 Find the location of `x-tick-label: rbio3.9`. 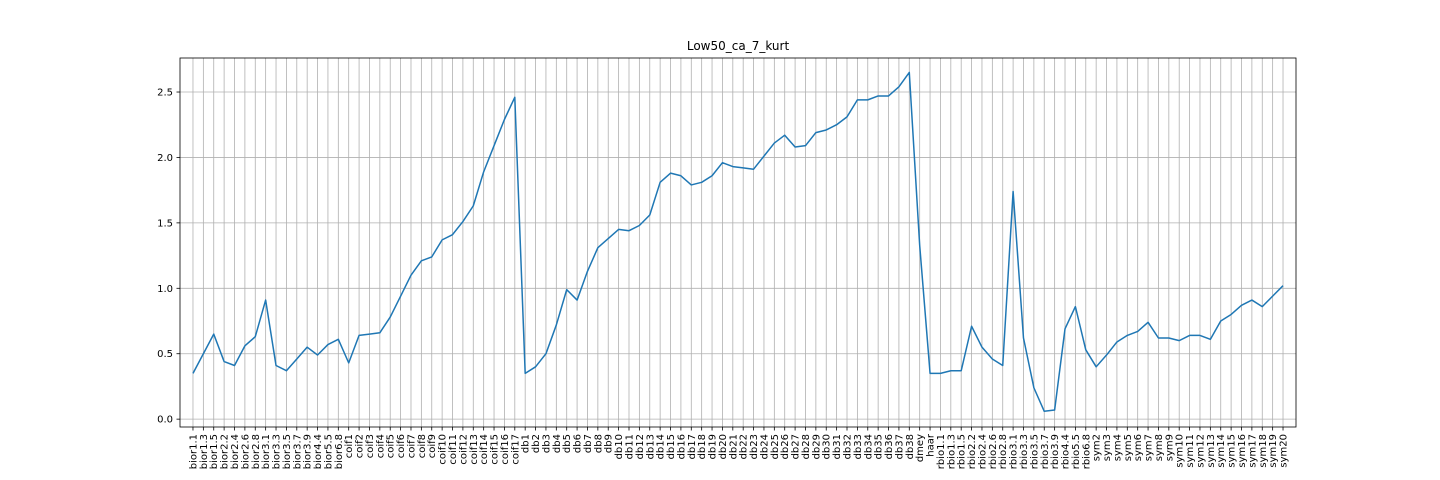

x-tick-label: rbio3.9 is located at coordinates (1055, 451).